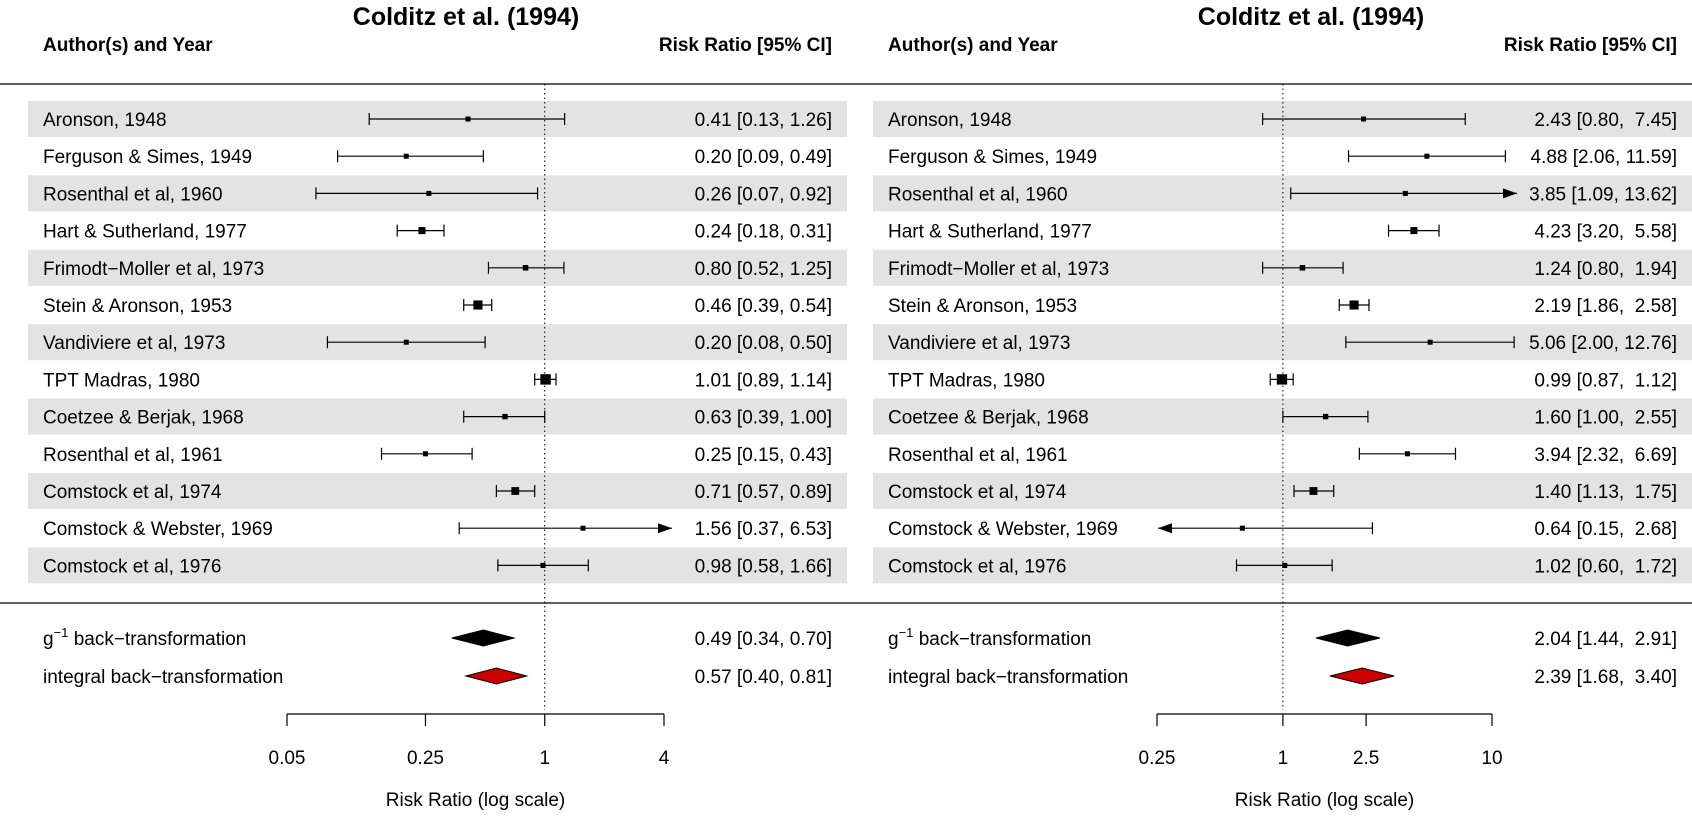  What do you see at coordinates (763, 677) in the screenshot?
I see `summary-estimate-text: 0.57 [0.40, 0.81]` at bounding box center [763, 677].